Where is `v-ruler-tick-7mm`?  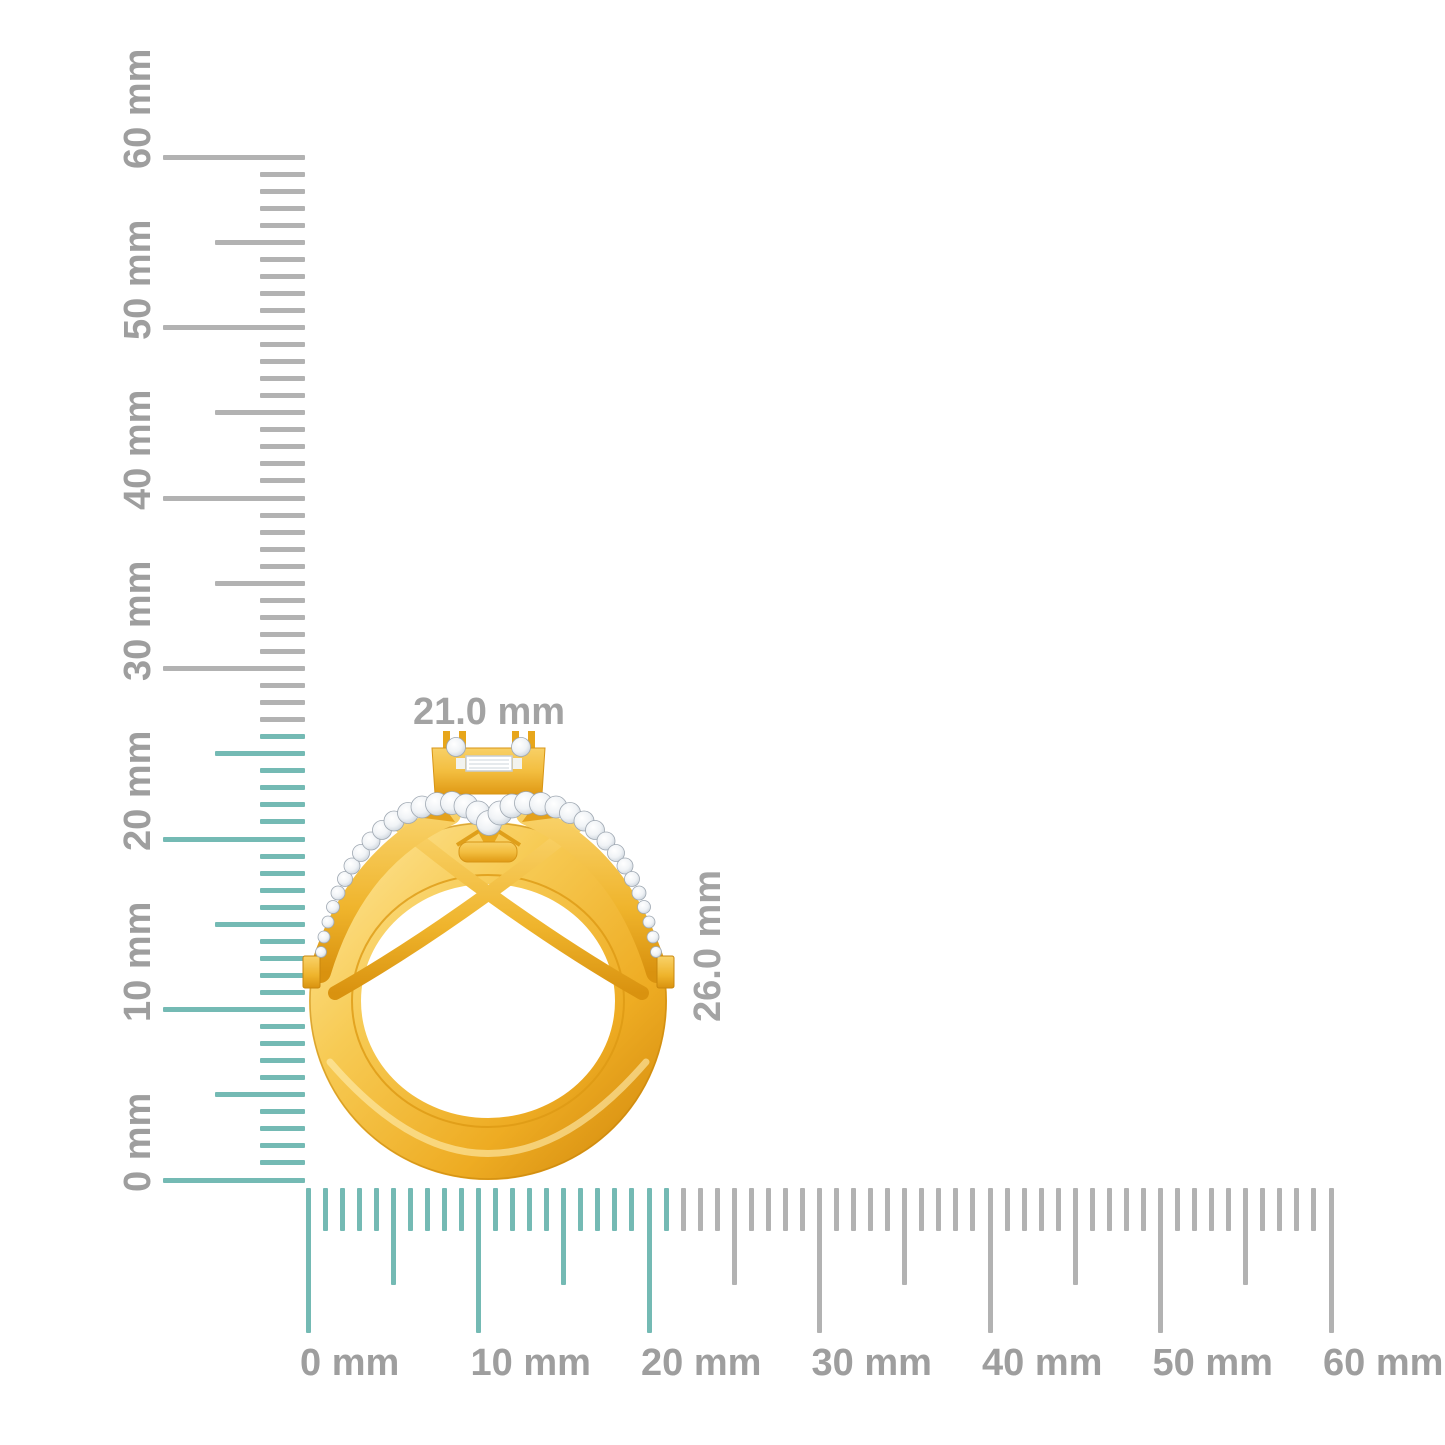 v-ruler-tick-7mm is located at coordinates (282, 1061).